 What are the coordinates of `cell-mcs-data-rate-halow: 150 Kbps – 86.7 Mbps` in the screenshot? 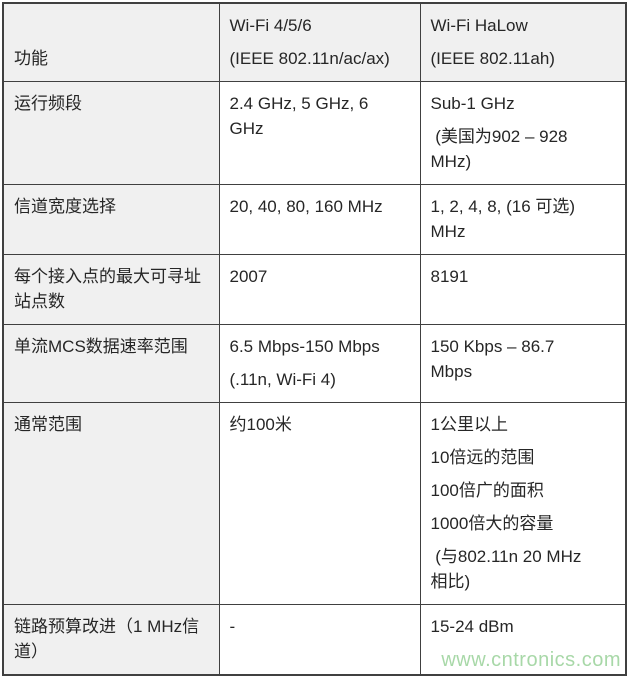 It's located at (523, 363).